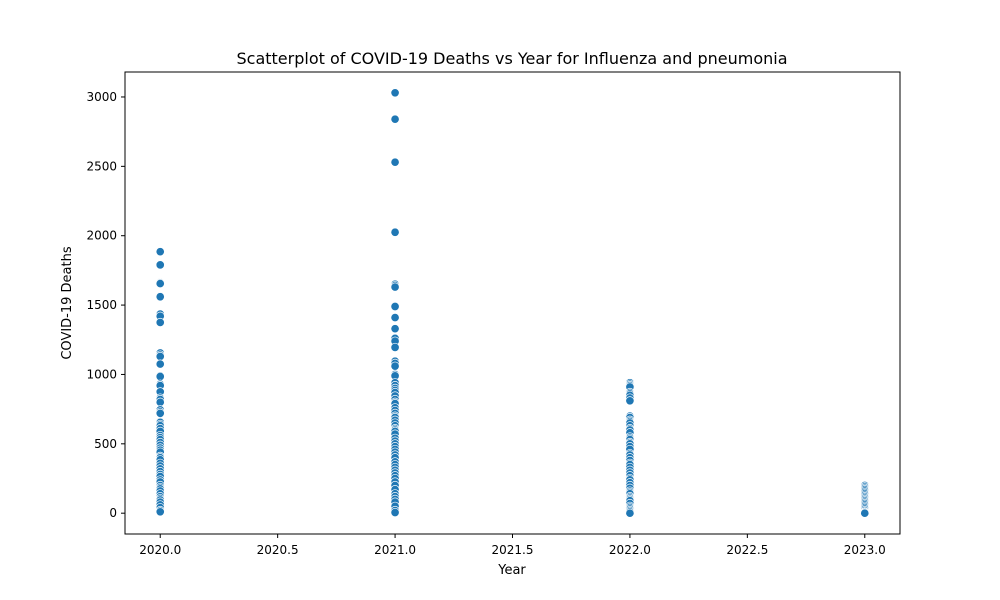 The width and height of the screenshot is (1000, 600). I want to click on y-axis-label: COVID-19 Deaths, so click(67, 302).